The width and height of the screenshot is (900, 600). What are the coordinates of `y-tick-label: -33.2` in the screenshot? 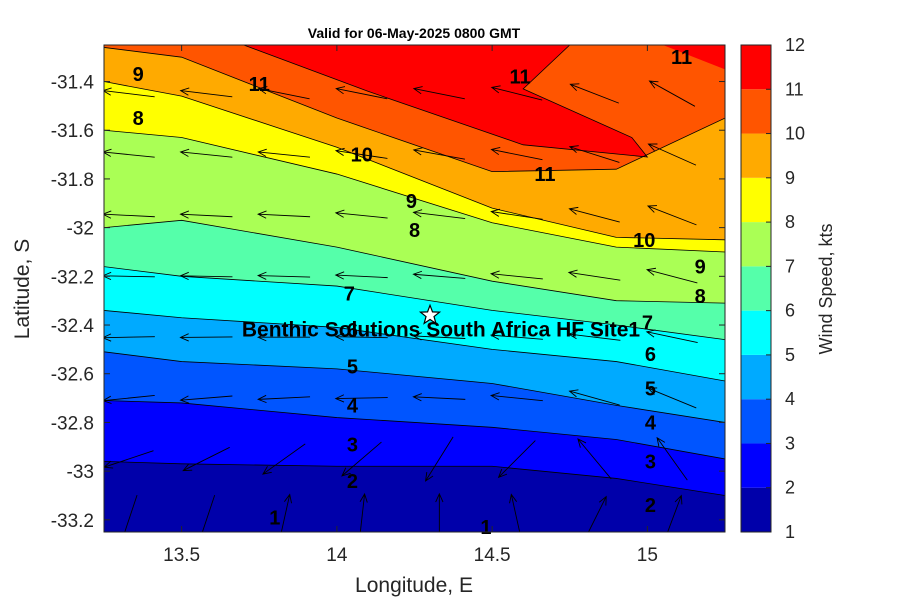 It's located at (72, 521).